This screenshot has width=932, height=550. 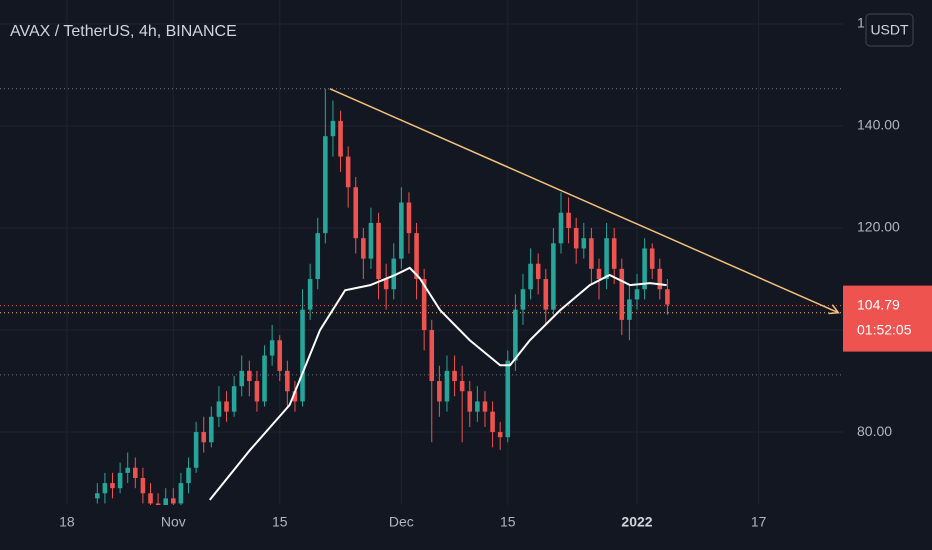 What do you see at coordinates (834, 309) in the screenshot?
I see `trendline-arrow` at bounding box center [834, 309].